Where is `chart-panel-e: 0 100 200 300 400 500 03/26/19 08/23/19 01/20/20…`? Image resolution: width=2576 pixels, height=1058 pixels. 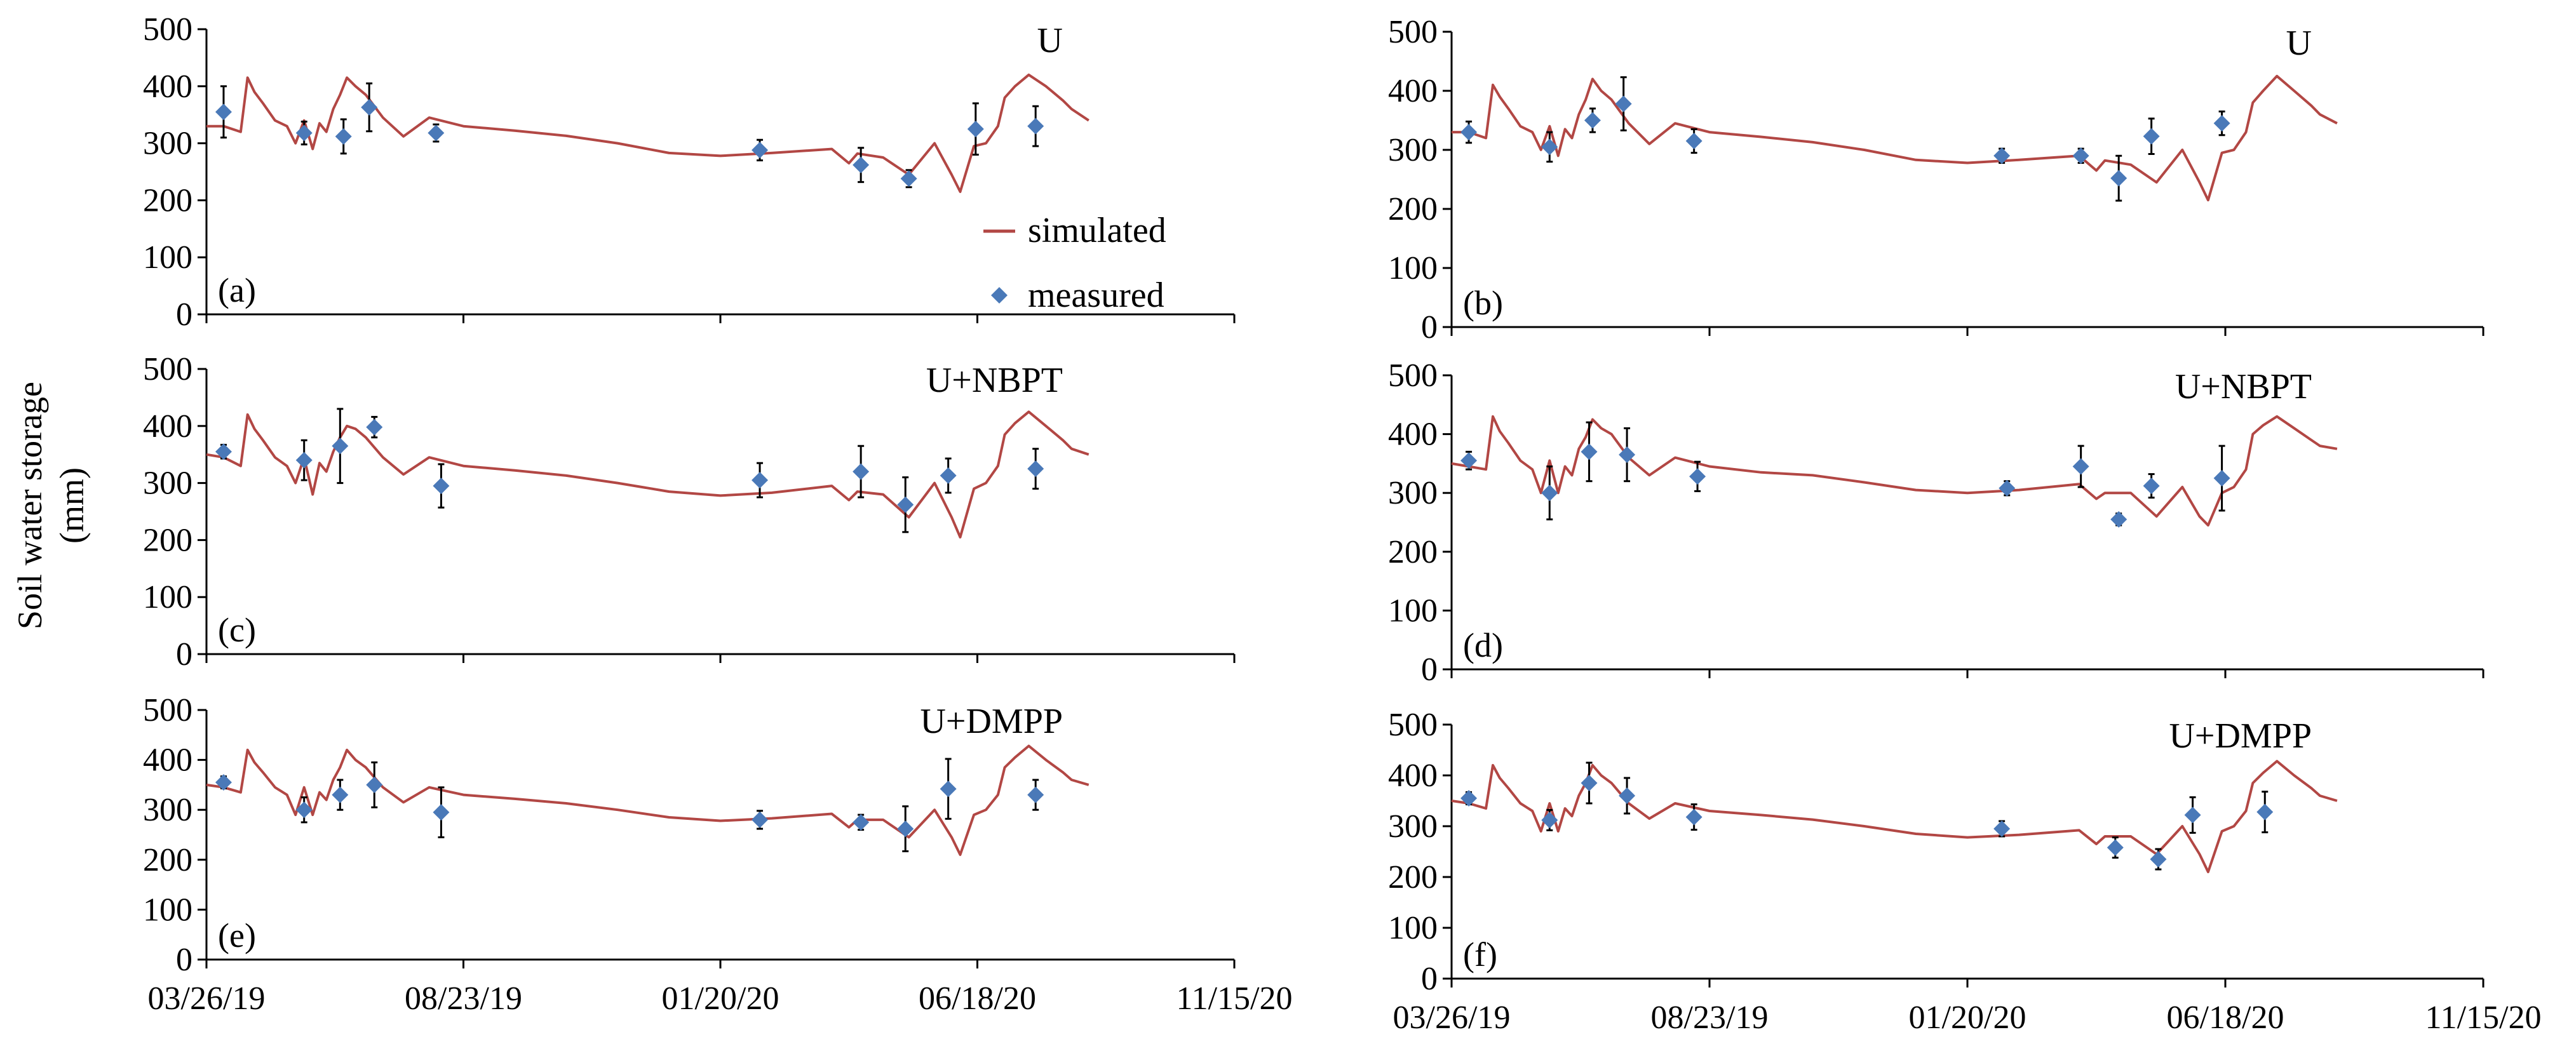 chart-panel-e: 0 100 200 300 400 500 03/26/19 08/23/19 01/20/20… is located at coordinates (717, 854).